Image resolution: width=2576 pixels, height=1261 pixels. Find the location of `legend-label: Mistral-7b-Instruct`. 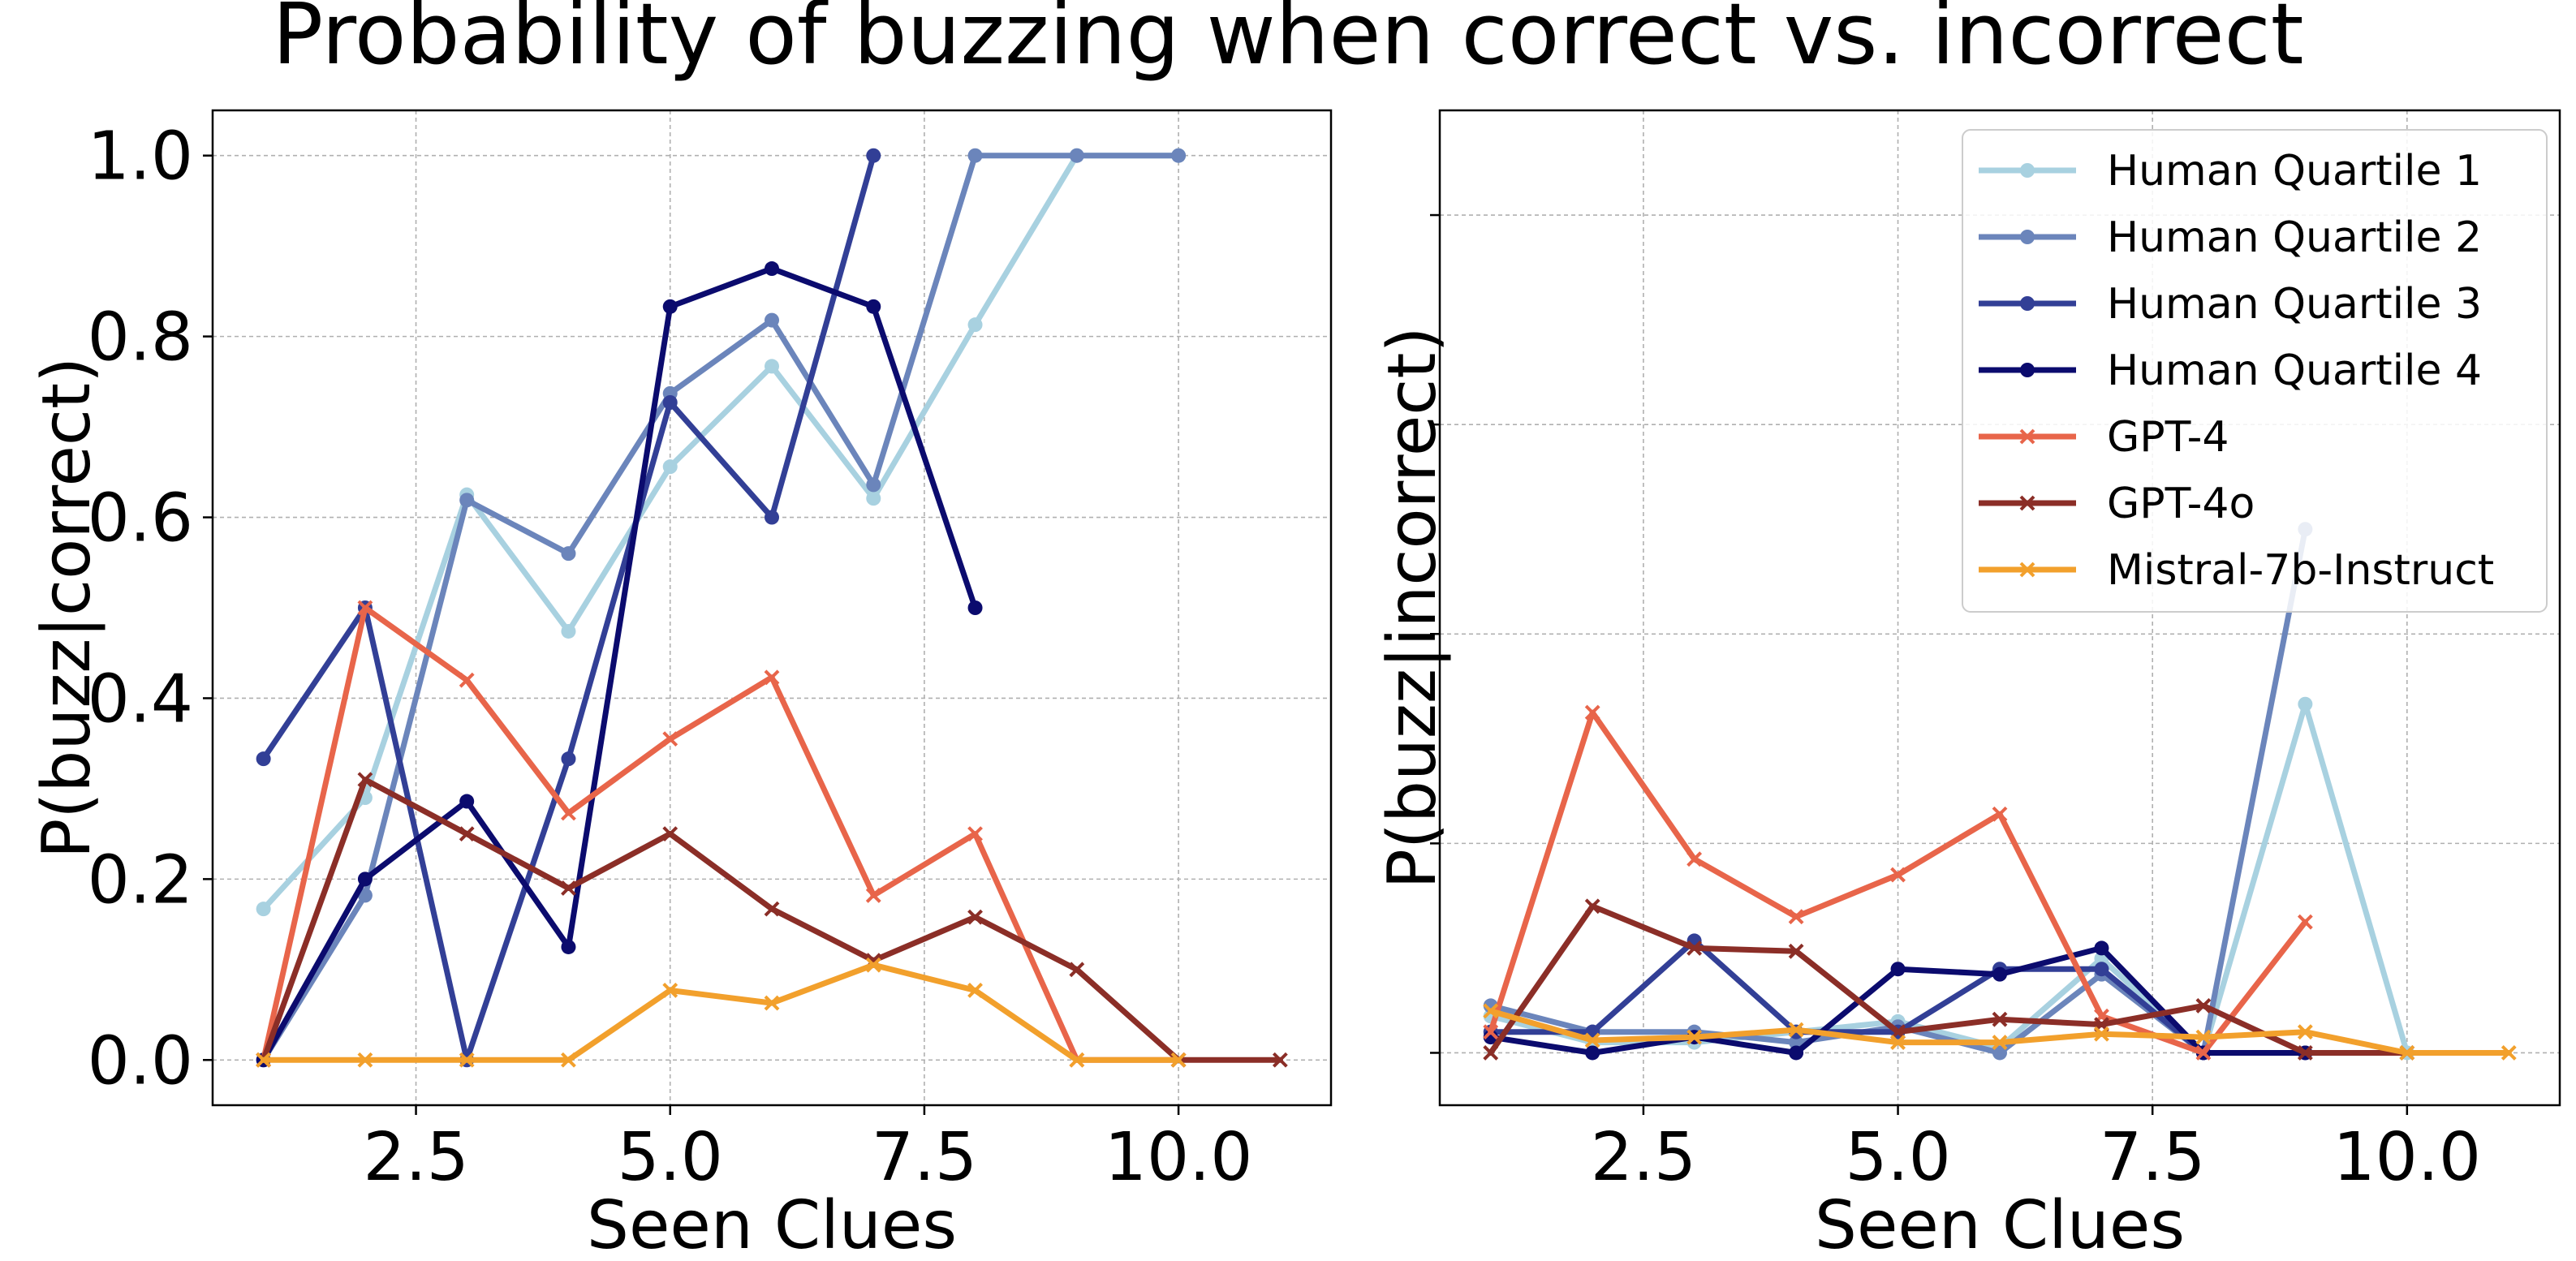

legend-label: Mistral-7b-Instruct is located at coordinates (2301, 570).